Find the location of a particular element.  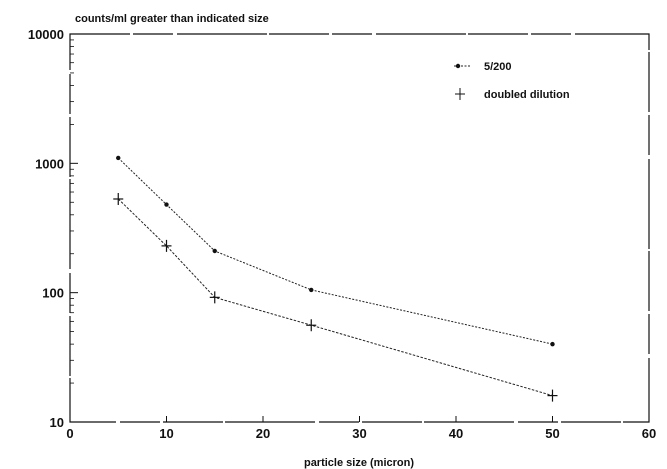

x-tick-label: 40 is located at coordinates (456, 433).